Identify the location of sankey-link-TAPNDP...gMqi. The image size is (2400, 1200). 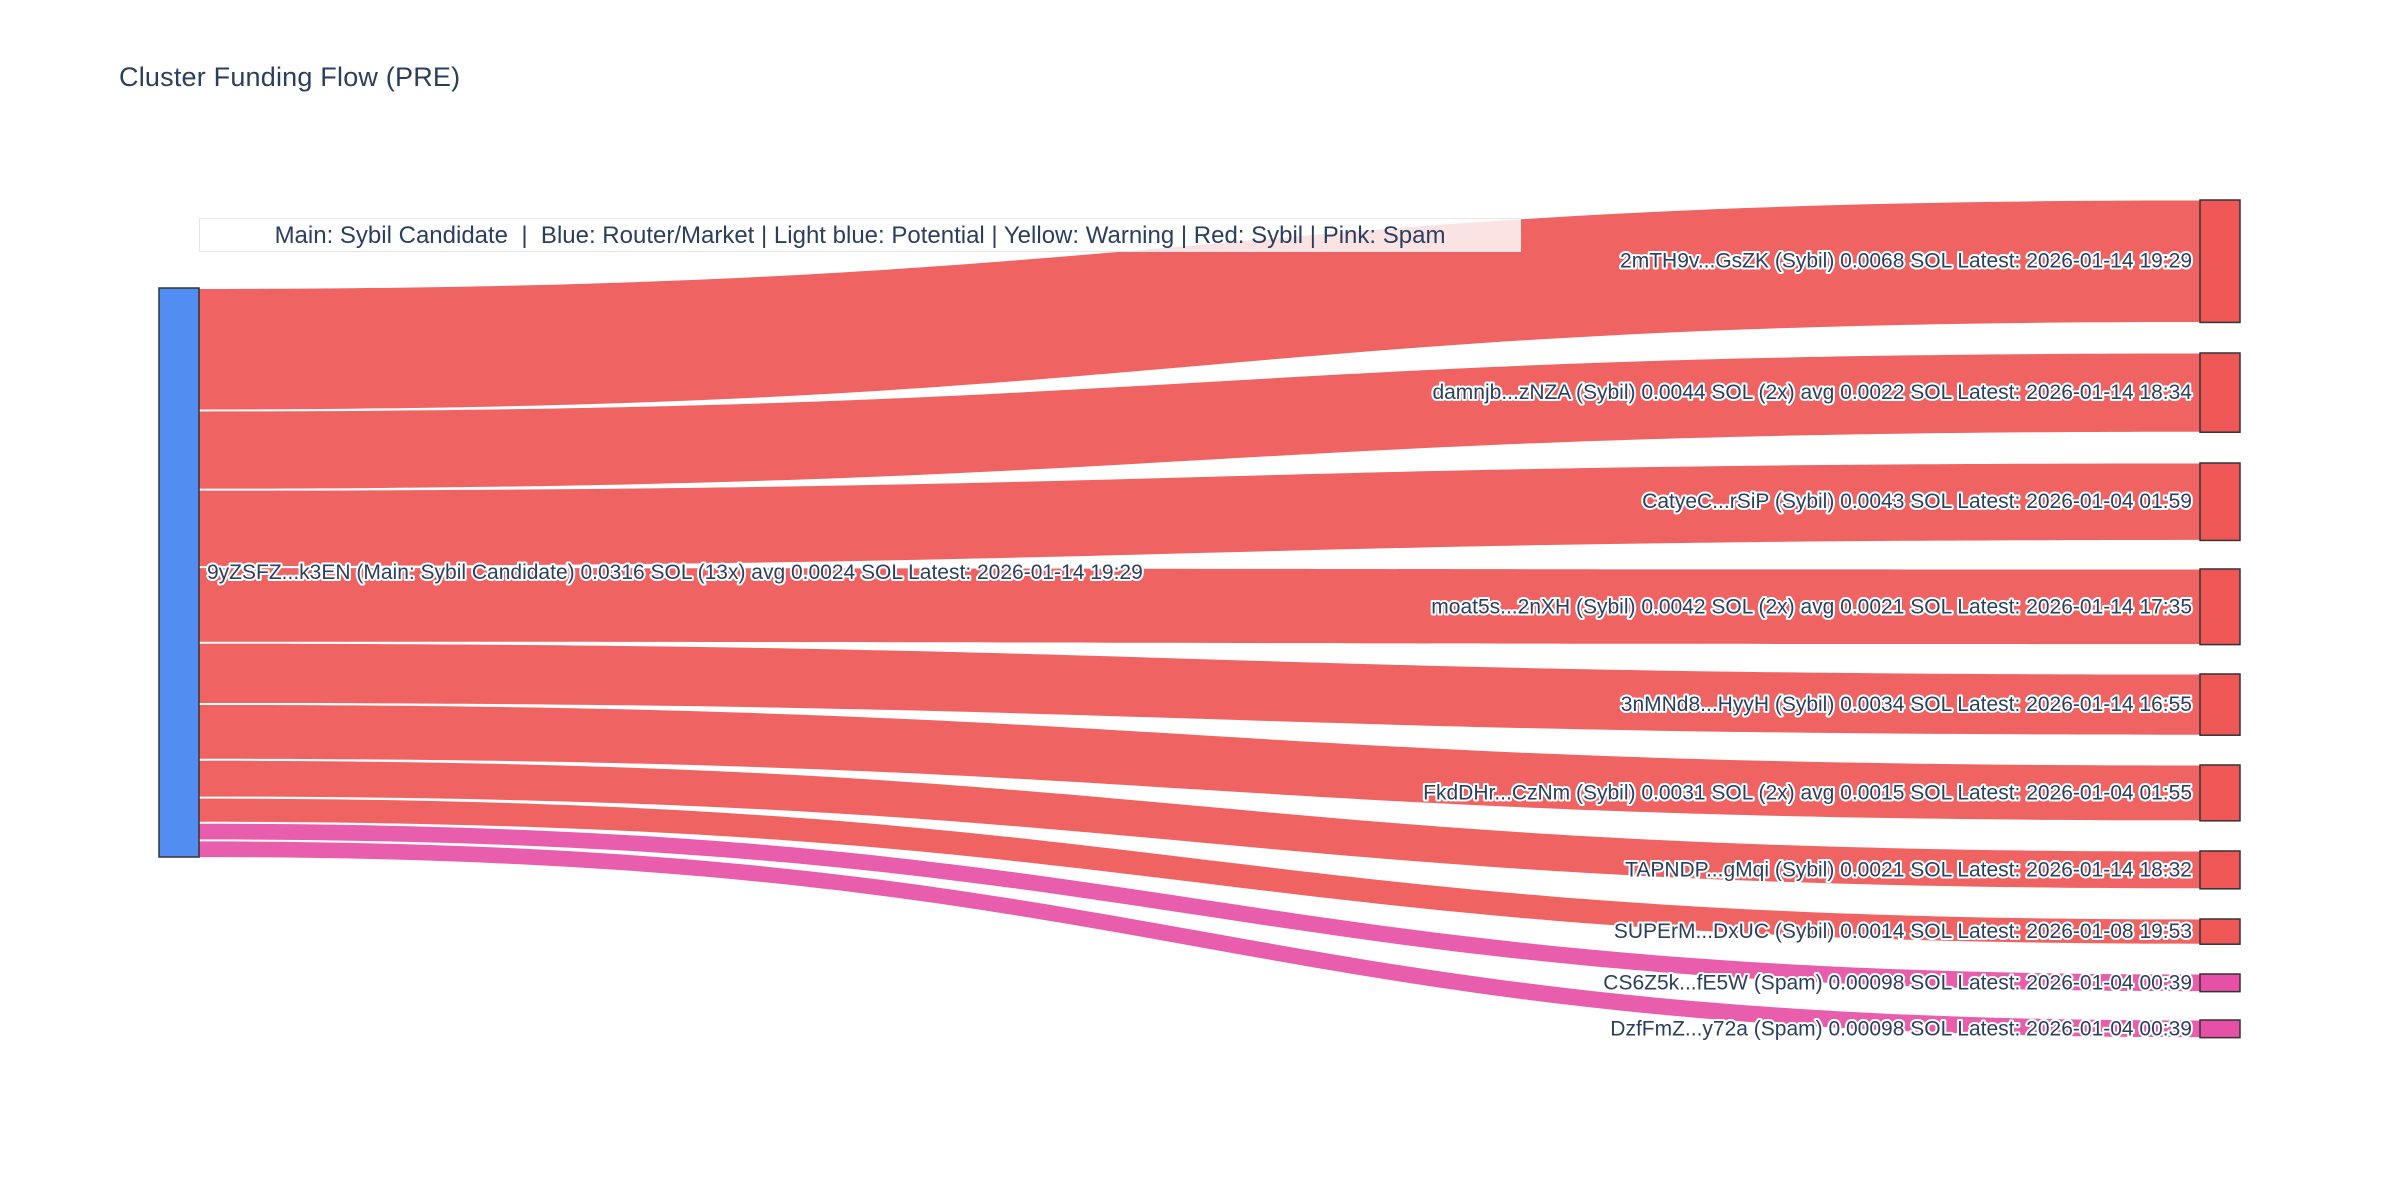
(1199, 824).